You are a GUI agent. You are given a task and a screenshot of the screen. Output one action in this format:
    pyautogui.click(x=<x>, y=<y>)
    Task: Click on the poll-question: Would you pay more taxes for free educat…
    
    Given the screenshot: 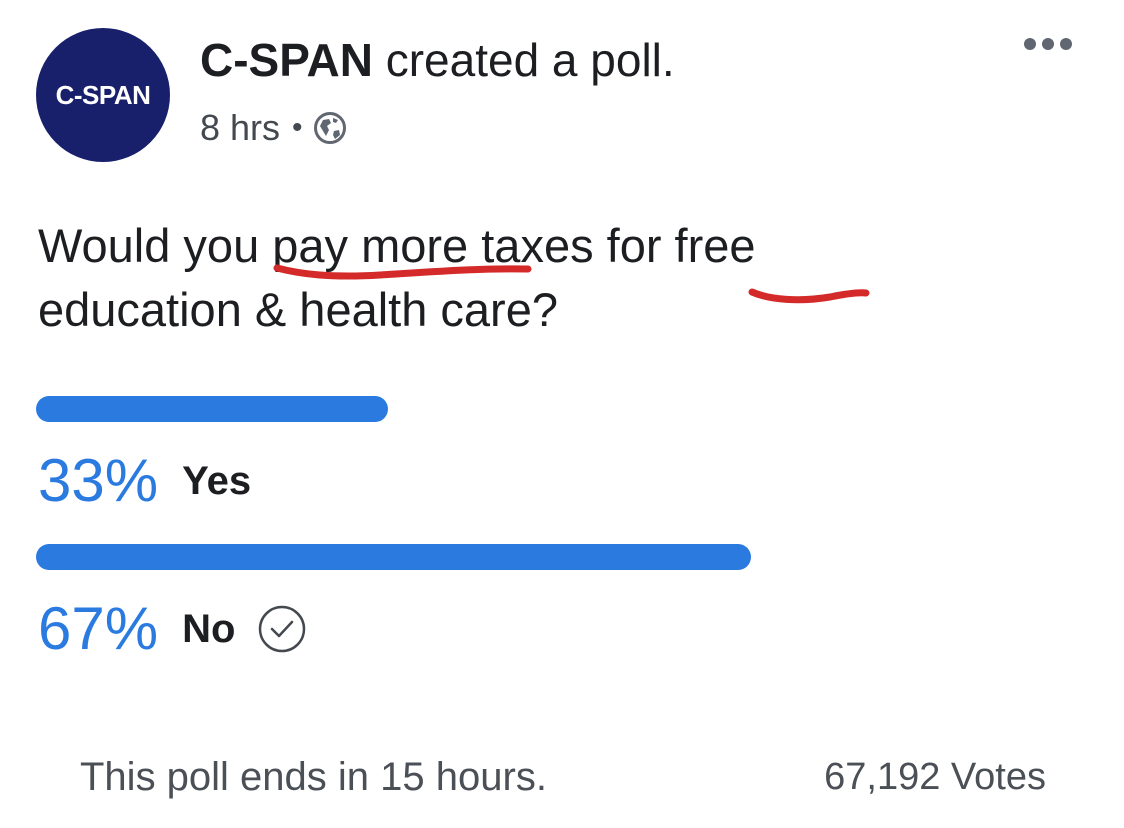 What is the action you would take?
    pyautogui.click(x=397, y=277)
    